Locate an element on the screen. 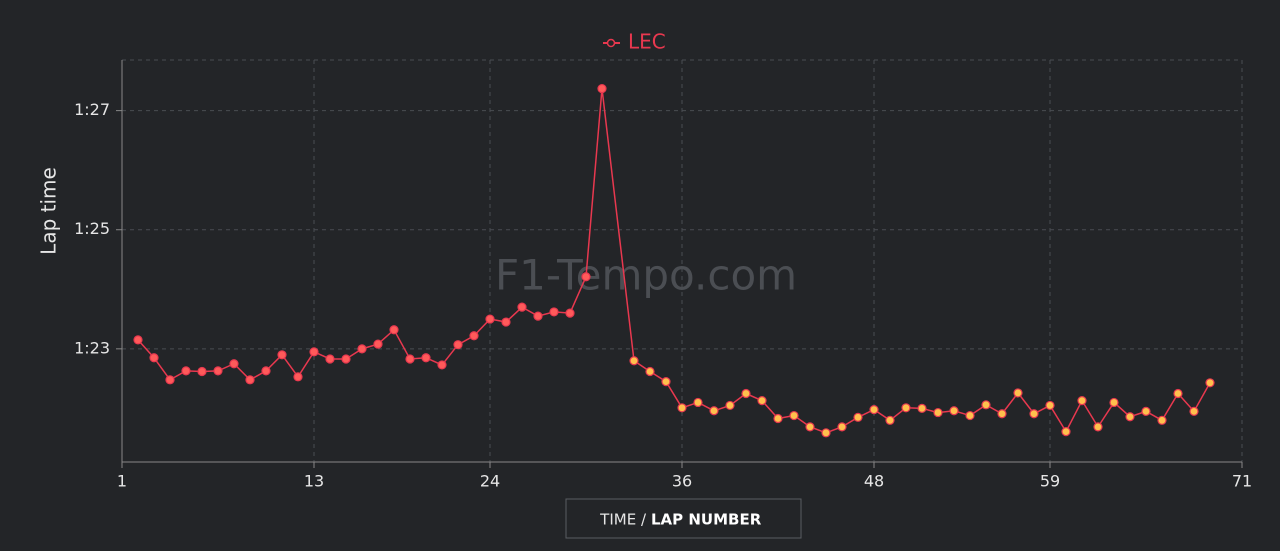  y-tick-label: 1:23 is located at coordinates (92, 347).